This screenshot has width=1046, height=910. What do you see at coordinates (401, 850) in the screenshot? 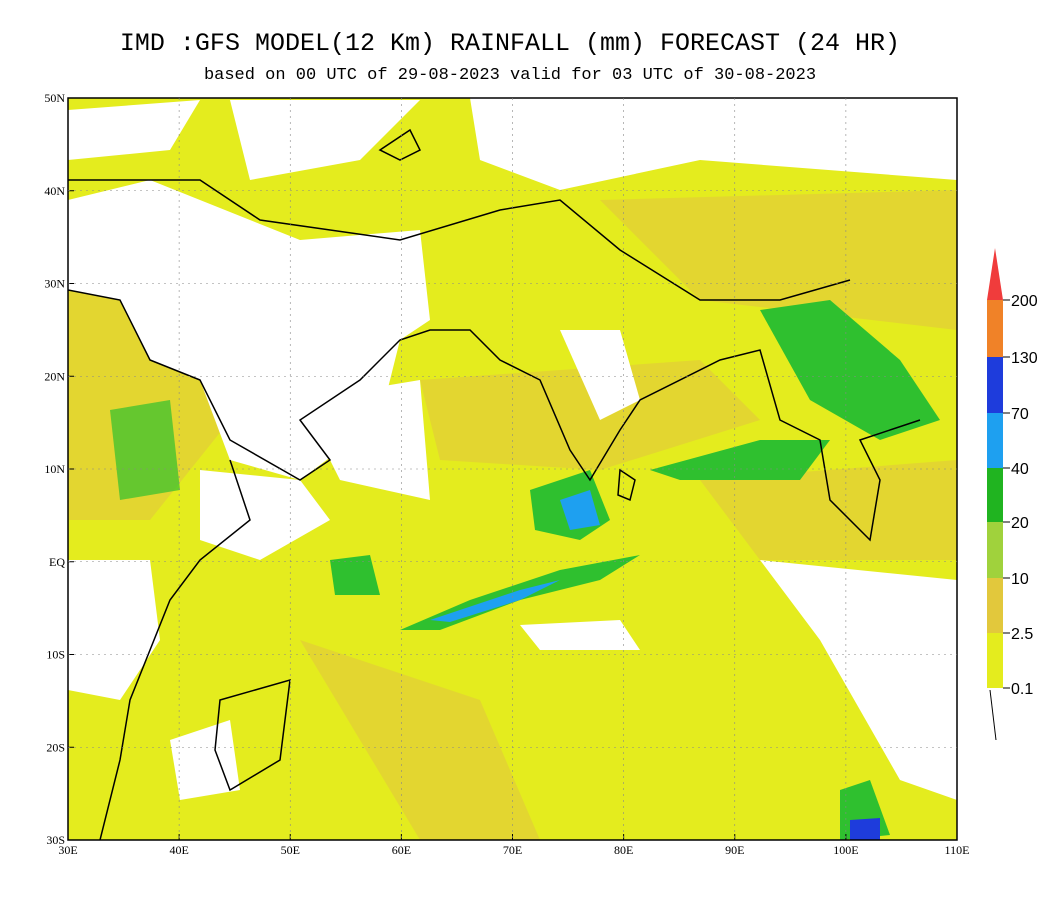
I see `lon-label: 60E` at bounding box center [401, 850].